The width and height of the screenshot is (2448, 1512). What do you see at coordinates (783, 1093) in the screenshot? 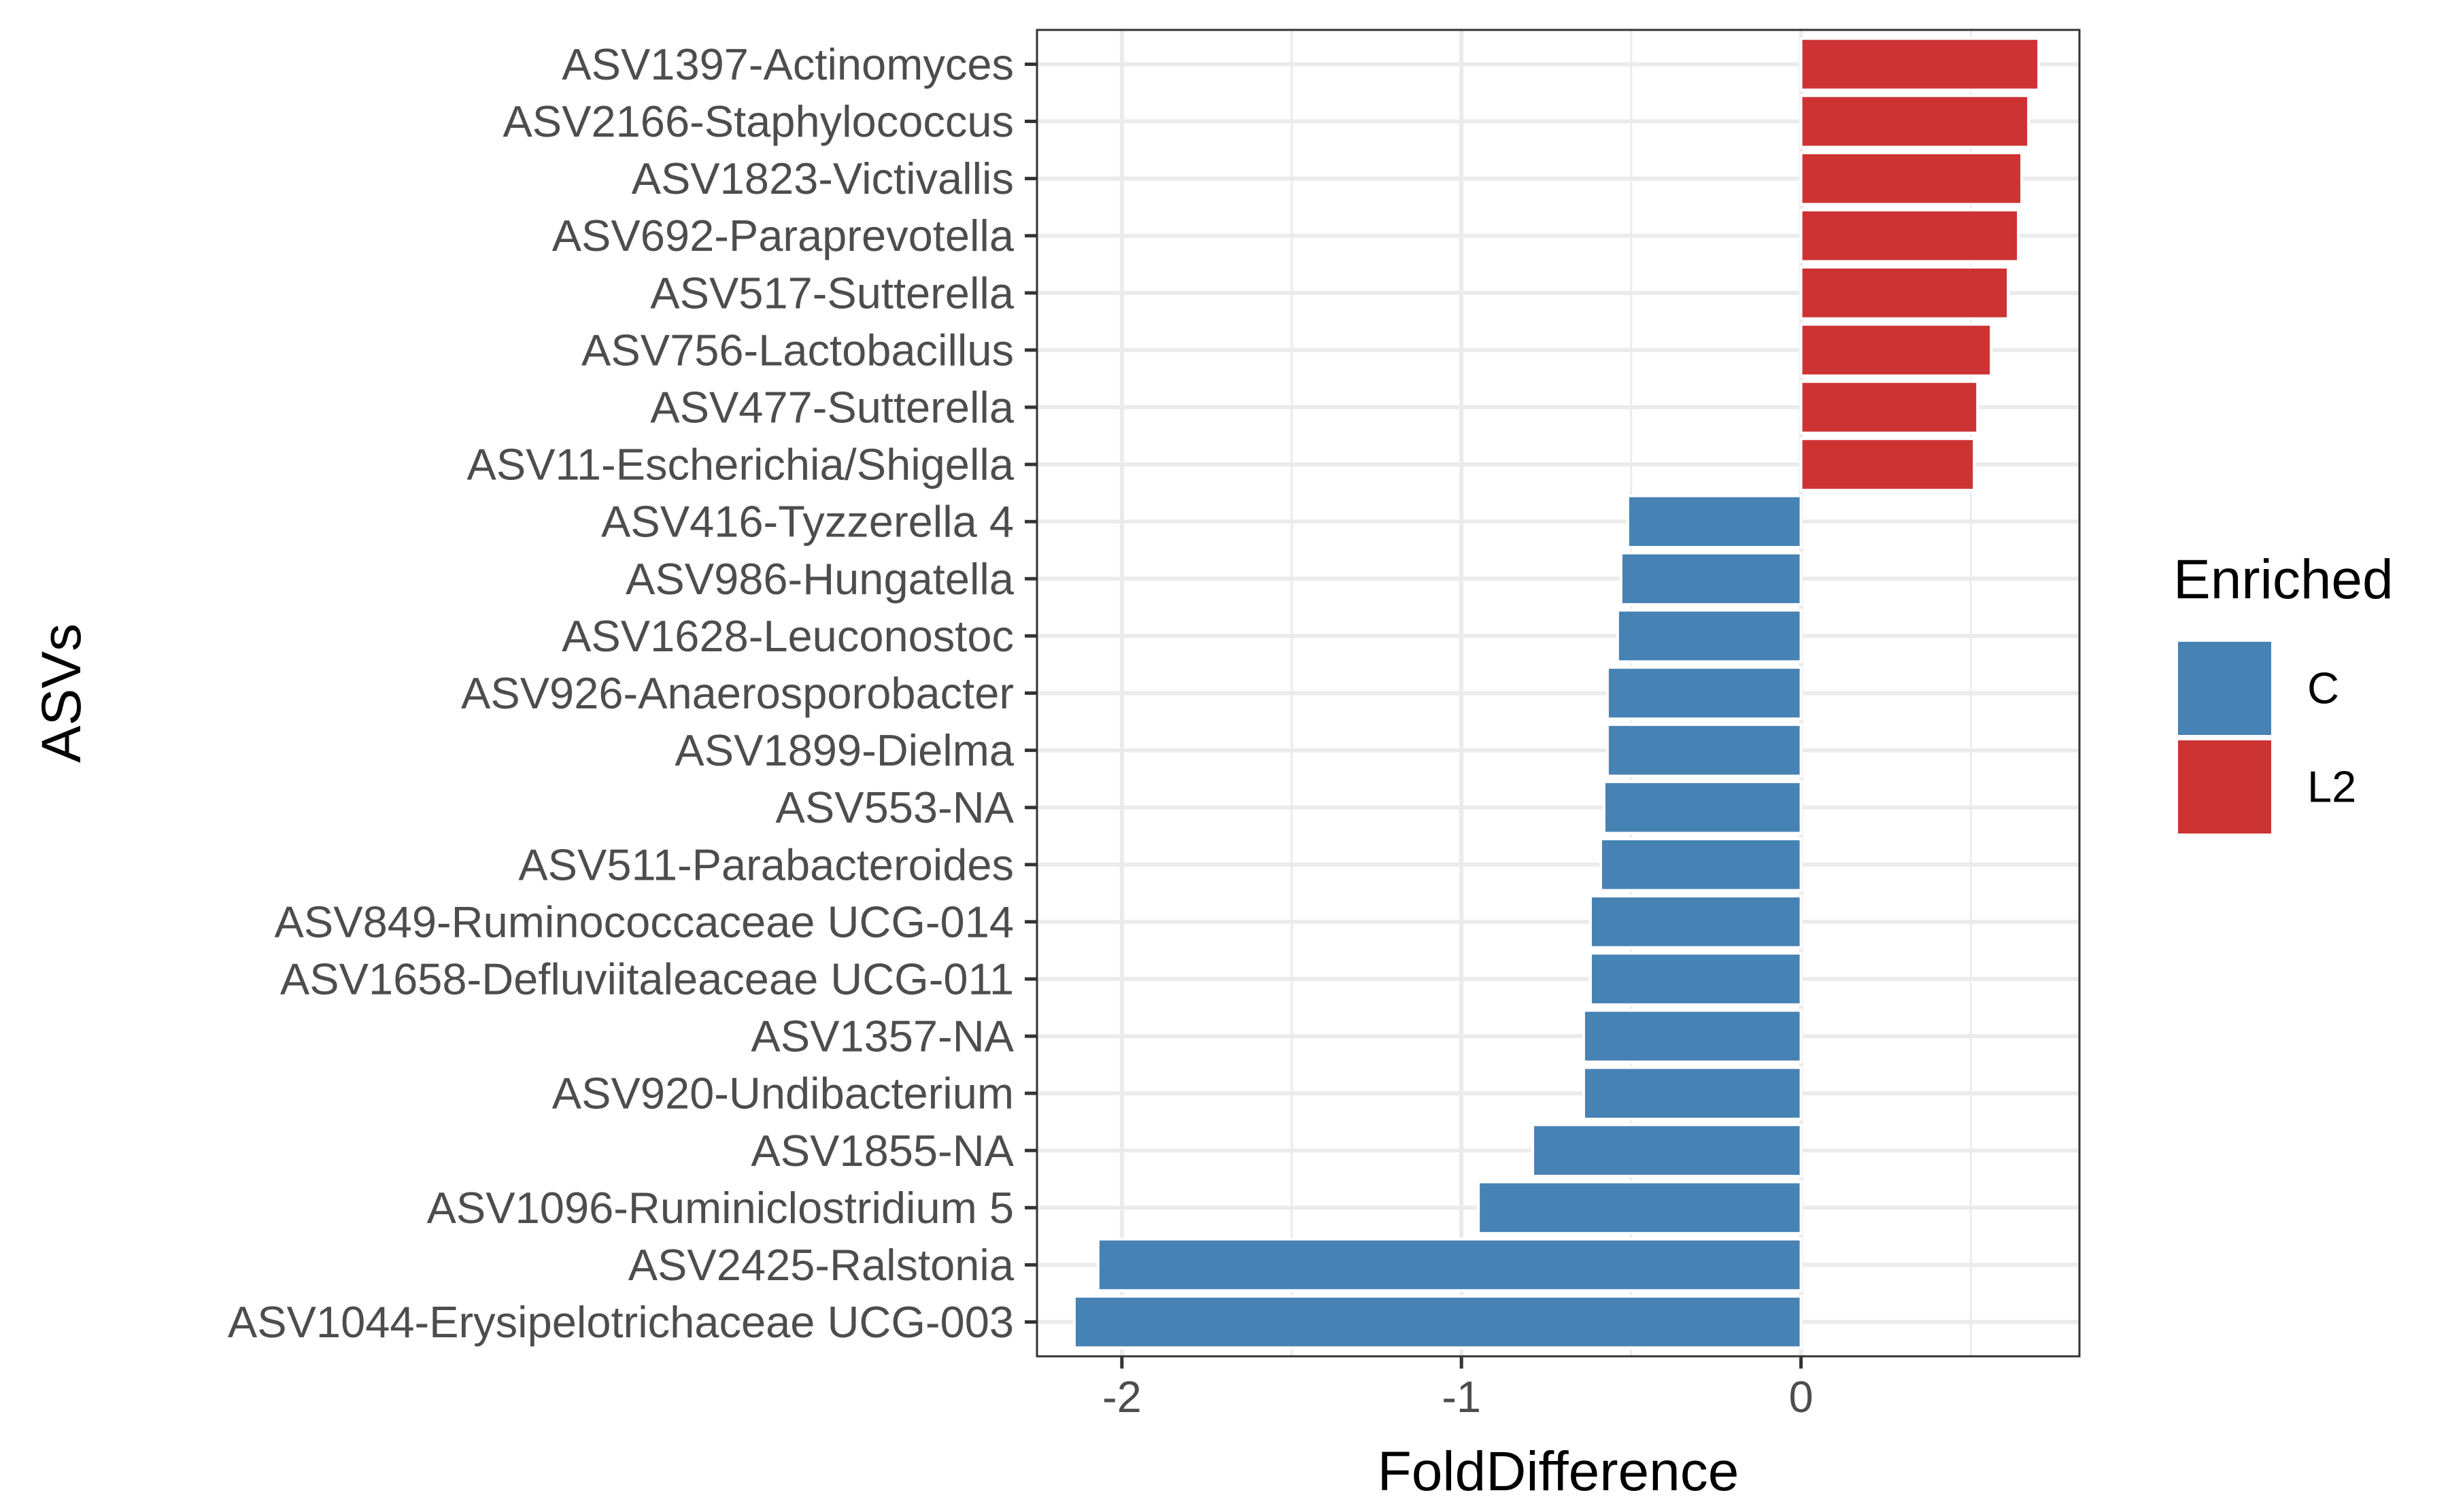
I see `y-tick-label: ASV920-Undibacterium` at bounding box center [783, 1093].